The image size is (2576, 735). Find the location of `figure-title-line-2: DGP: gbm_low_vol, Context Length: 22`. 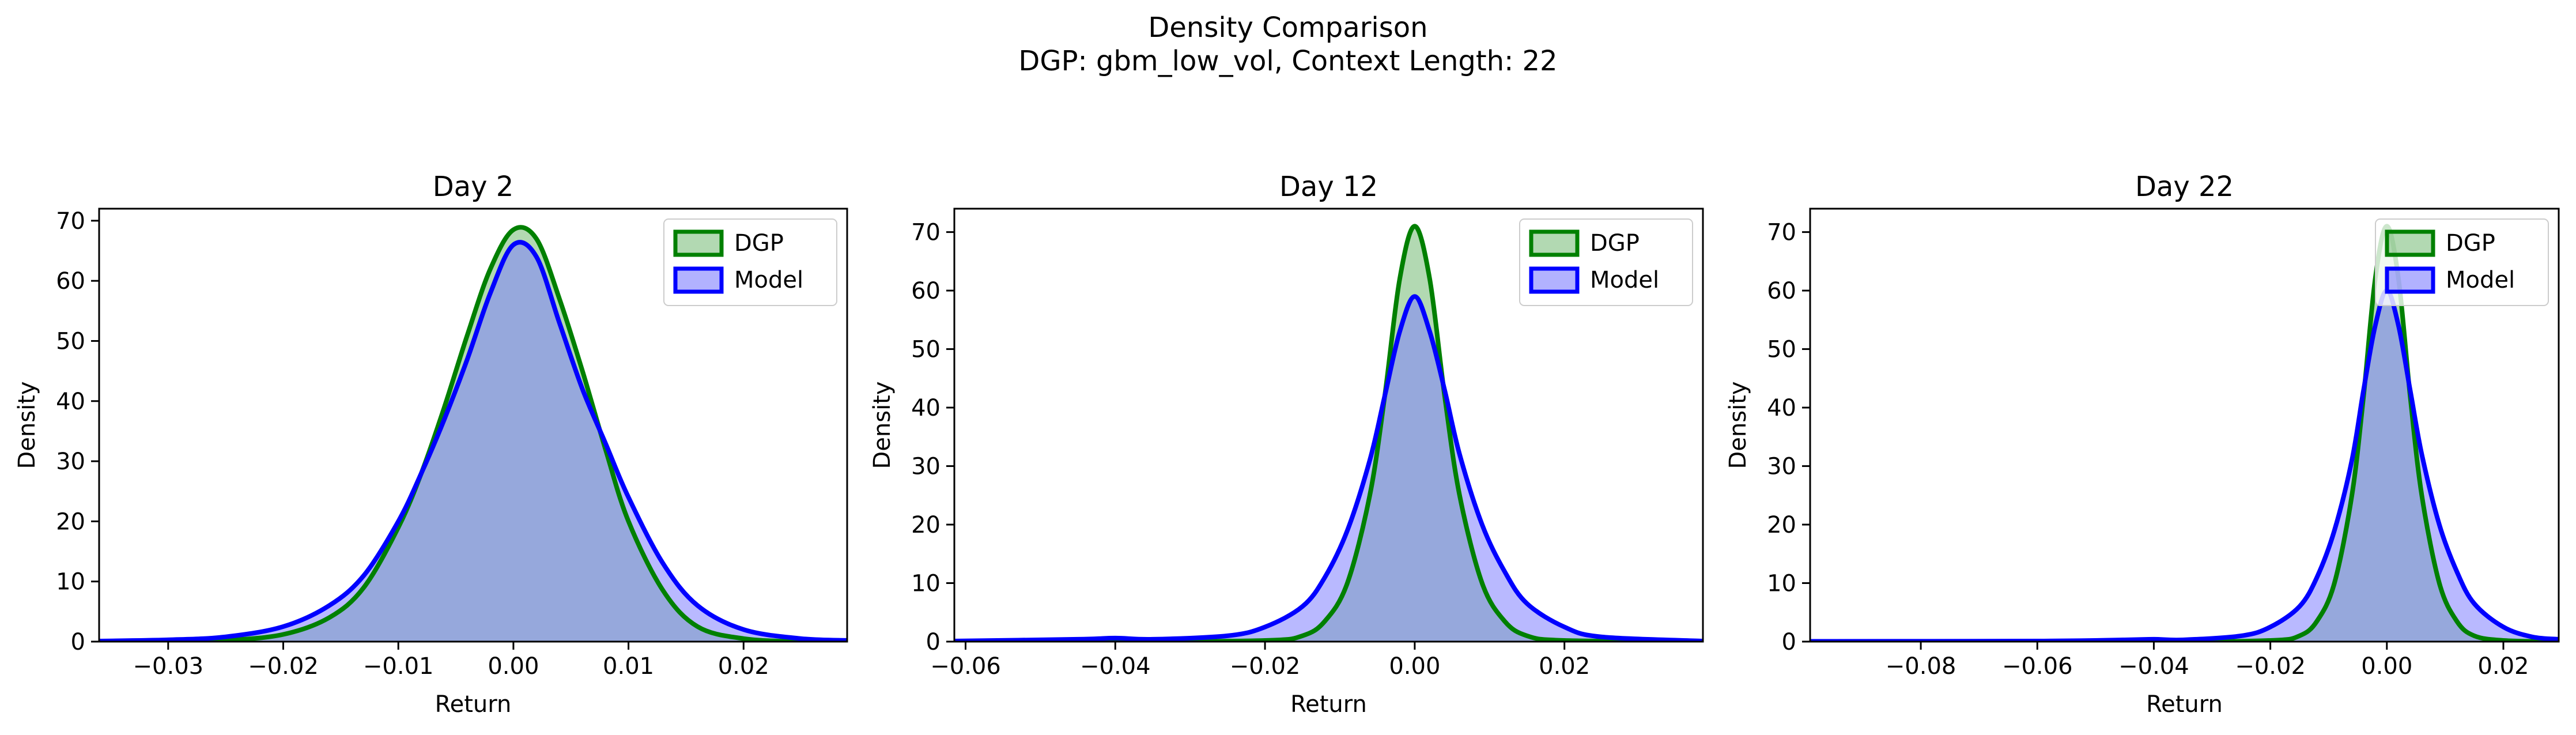

figure-title-line-2: DGP: gbm_low_vol, Context Length: 22 is located at coordinates (1287, 61).